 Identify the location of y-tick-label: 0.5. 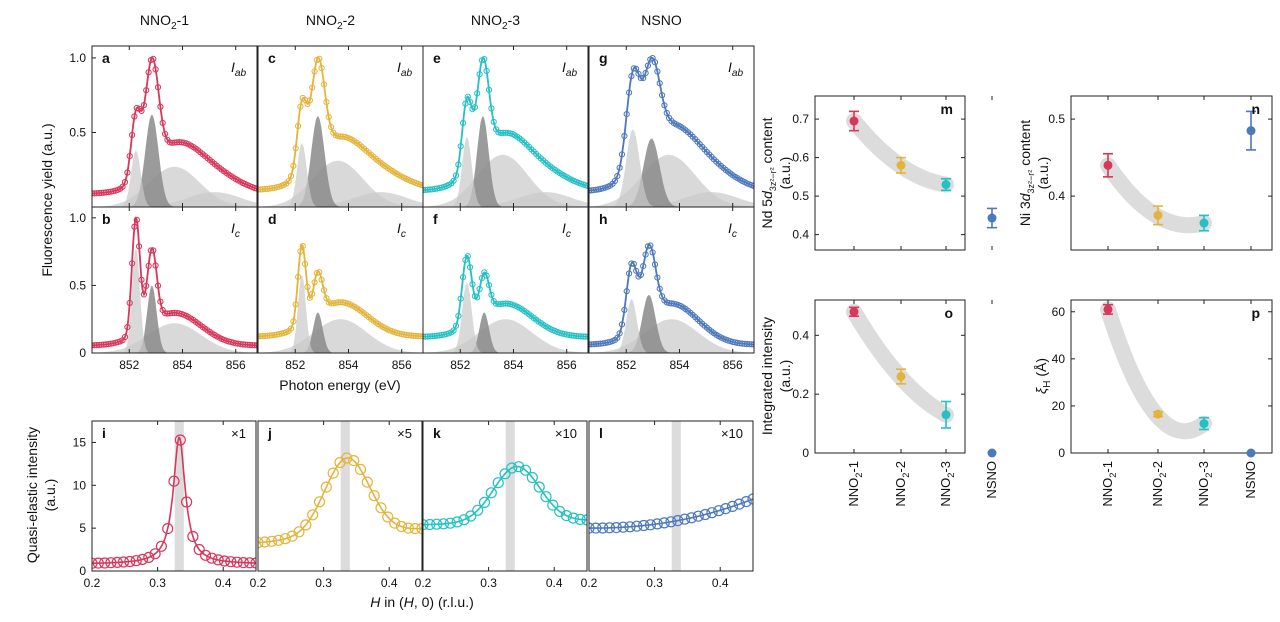
(800, 196).